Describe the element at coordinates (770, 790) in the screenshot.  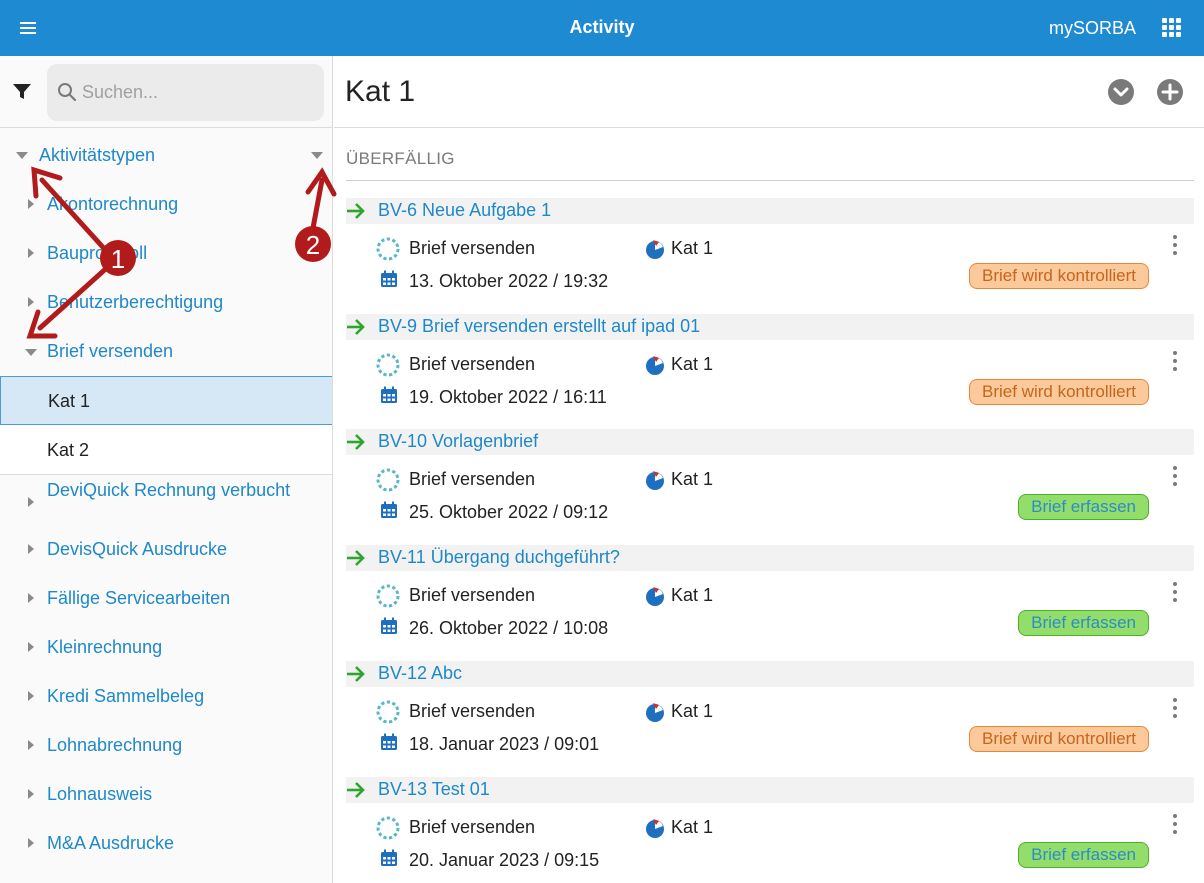
I see `activity-card-title-bar: BV-13 Test 01` at that location.